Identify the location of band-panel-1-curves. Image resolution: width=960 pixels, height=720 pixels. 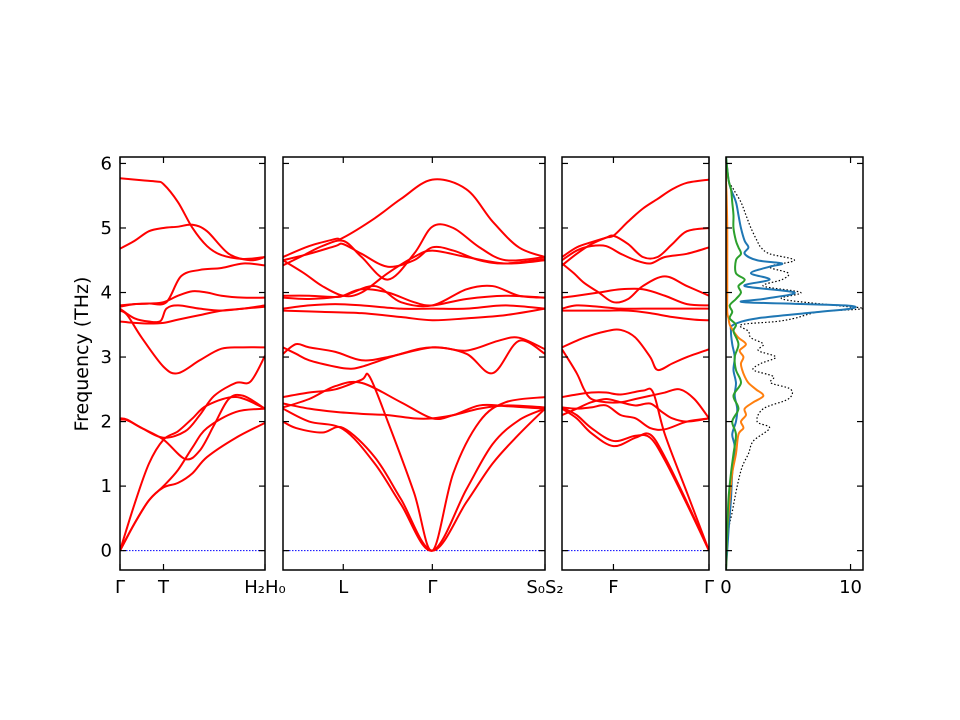
(192, 364).